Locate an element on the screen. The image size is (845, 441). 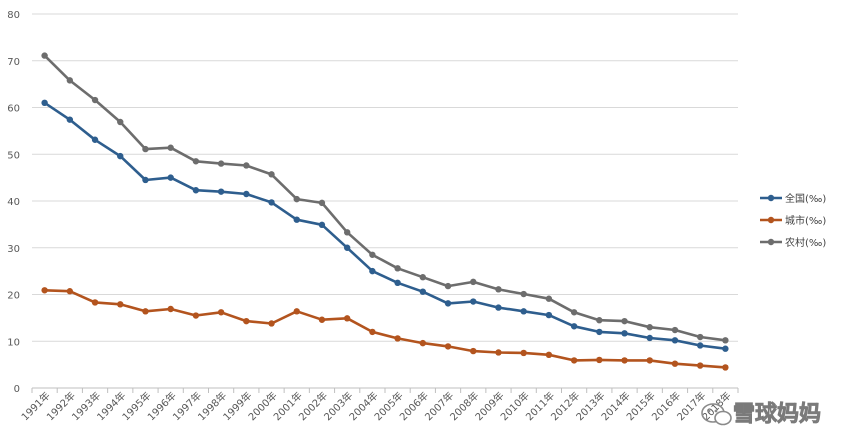
legend-label-2: 农村(‰) is located at coordinates (805, 242).